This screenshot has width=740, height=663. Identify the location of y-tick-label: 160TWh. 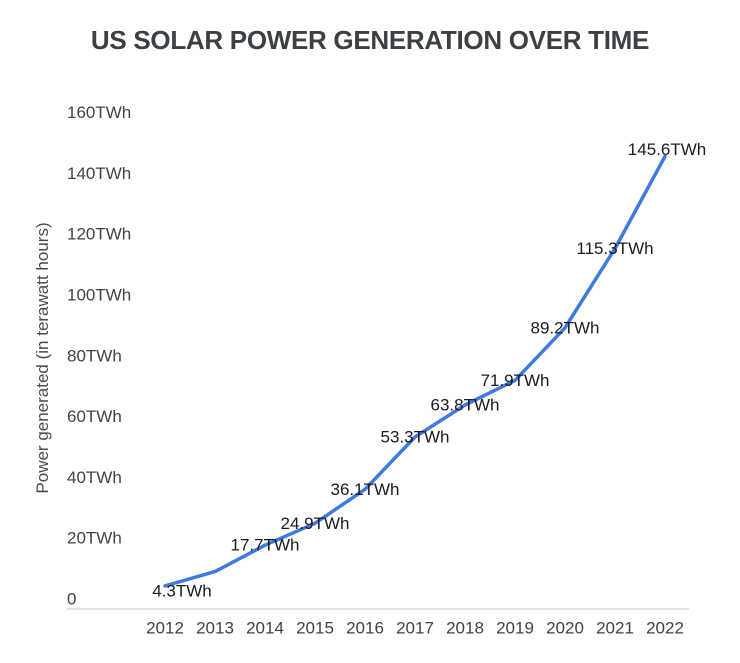
(99, 112).